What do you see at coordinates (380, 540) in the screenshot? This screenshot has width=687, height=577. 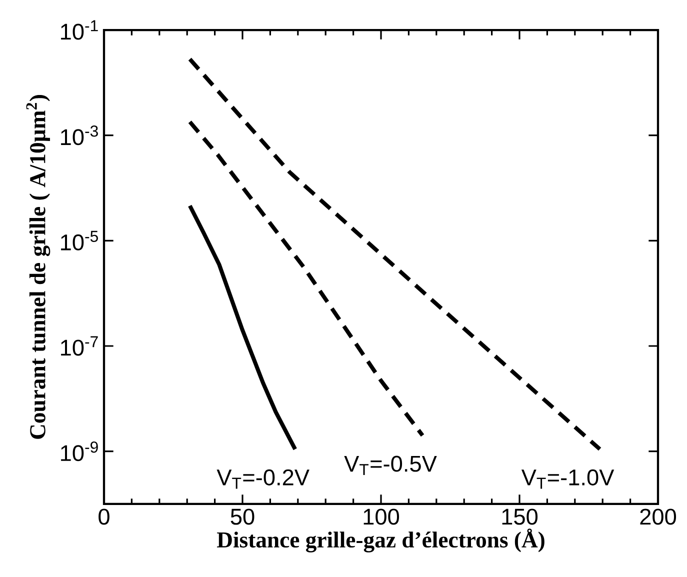 I see `x-axis-title: Distance grille-gaz d’électrons (Å)` at bounding box center [380, 540].